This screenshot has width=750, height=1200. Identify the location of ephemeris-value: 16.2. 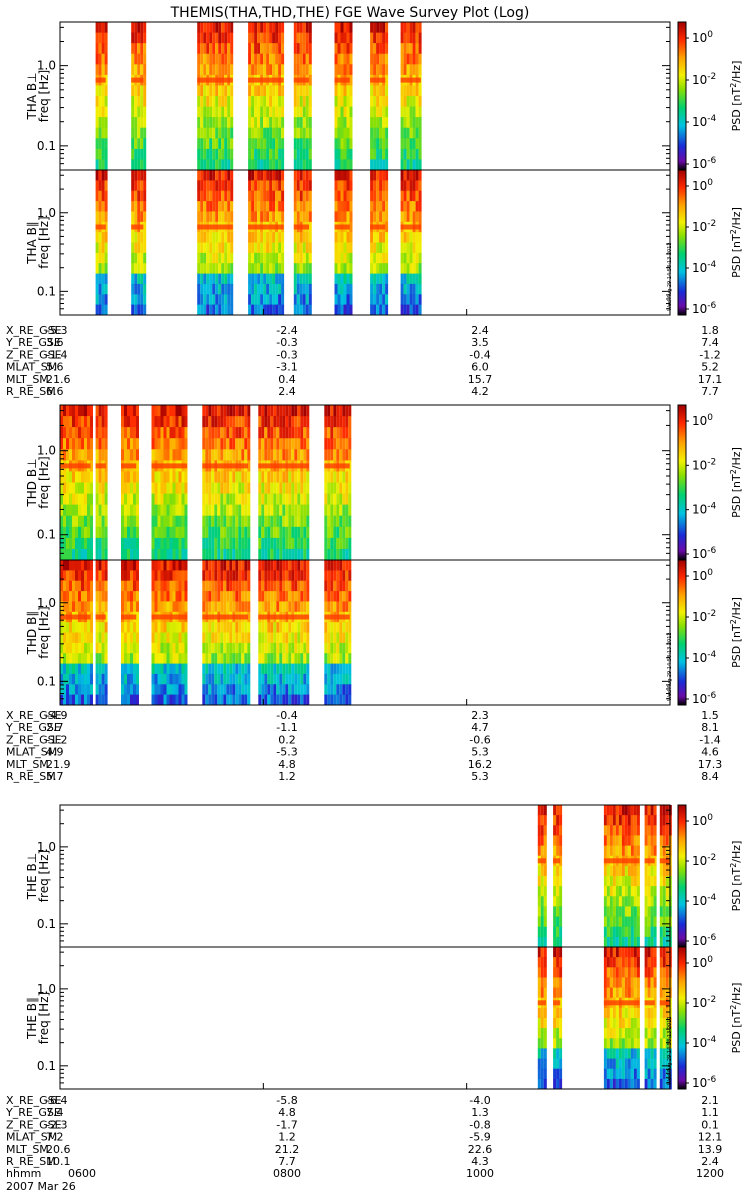
(480, 764).